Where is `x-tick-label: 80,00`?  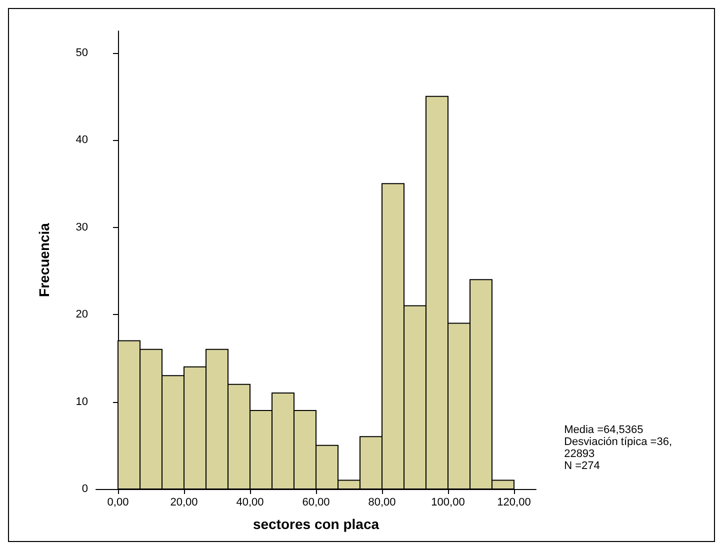 x-tick-label: 80,00 is located at coordinates (382, 502).